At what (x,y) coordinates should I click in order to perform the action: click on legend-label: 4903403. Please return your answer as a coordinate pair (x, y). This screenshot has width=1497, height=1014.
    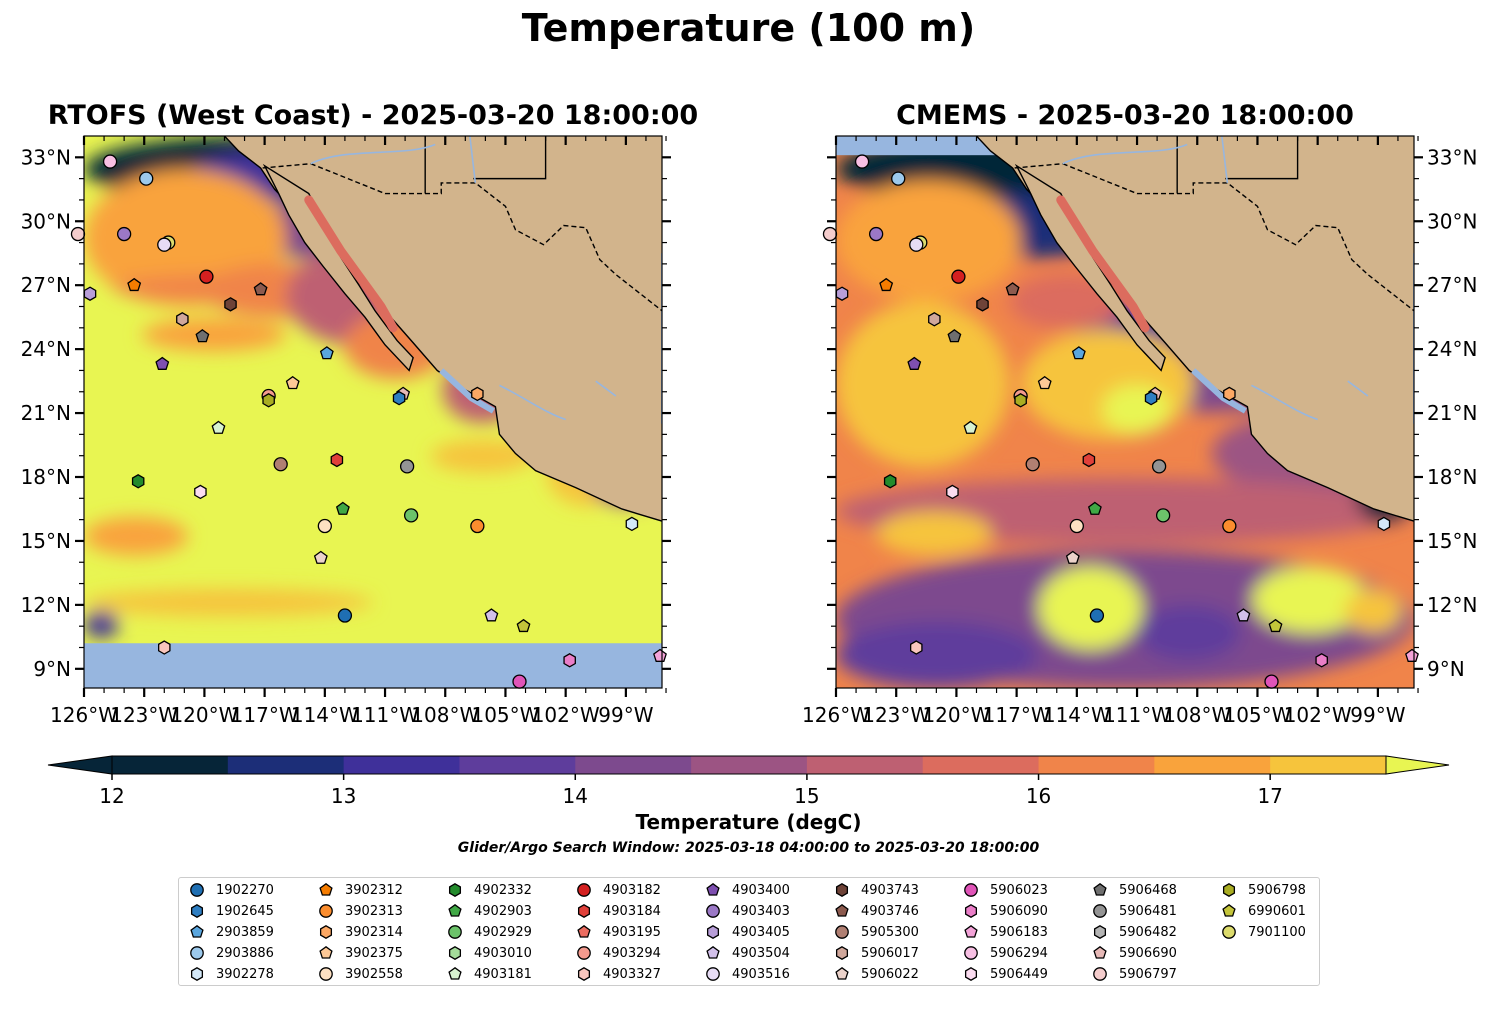
    Looking at the image, I should click on (761, 911).